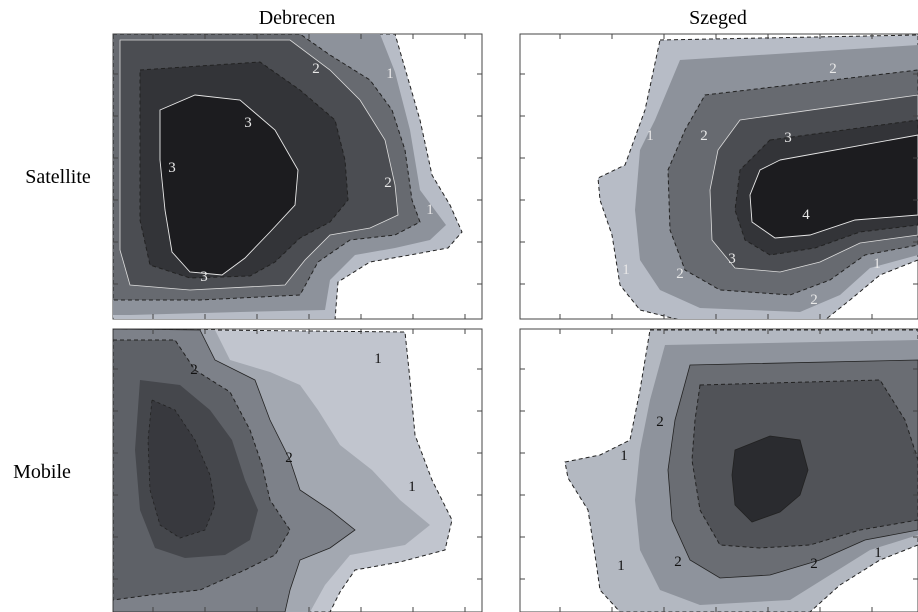 The height and width of the screenshot is (612, 918). Describe the element at coordinates (58, 177) in the screenshot. I see `row-title-satellite: Satellite` at that location.